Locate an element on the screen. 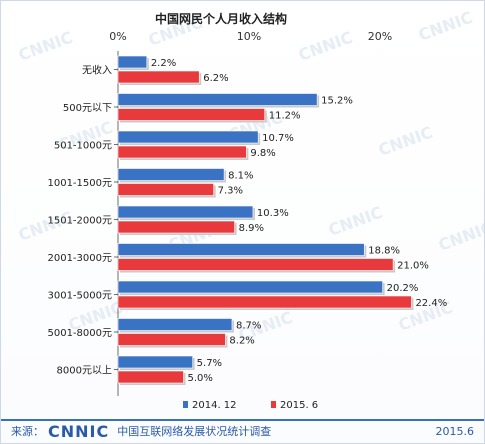  category-label: 8000元以上 is located at coordinates (84, 371).